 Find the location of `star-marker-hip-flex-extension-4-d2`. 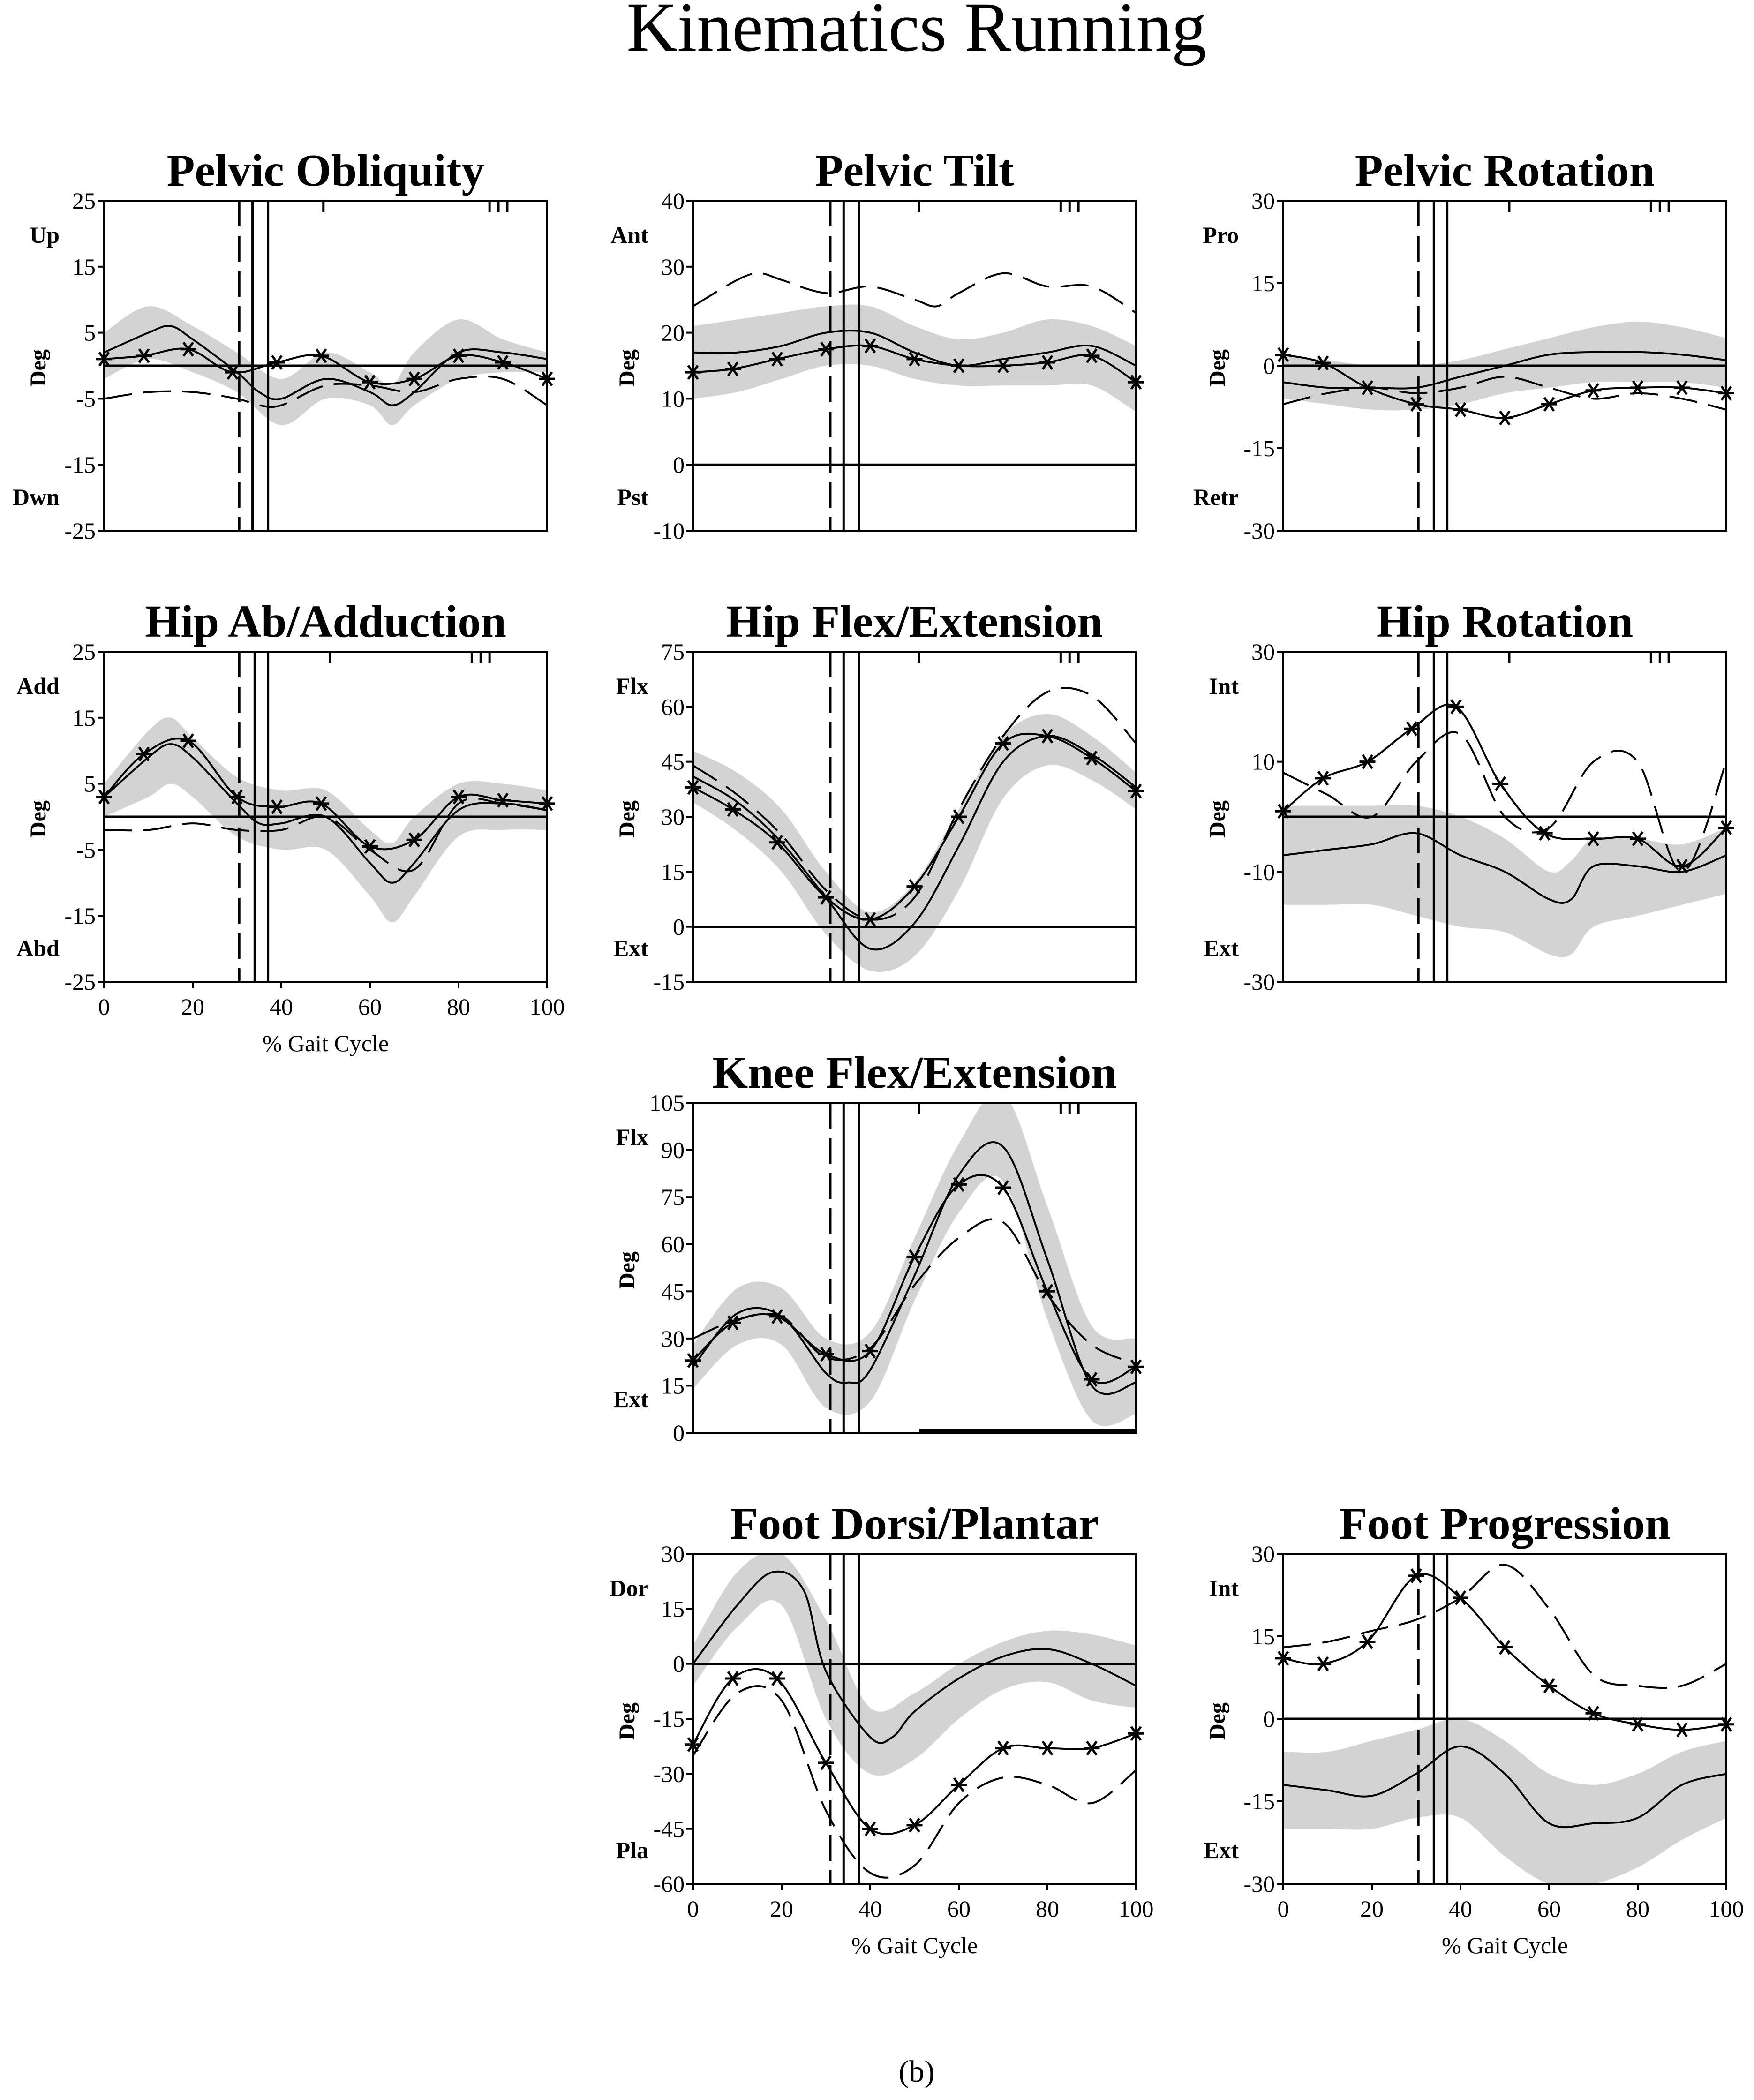

star-marker-hip-flex-extension-4-d2 is located at coordinates (870, 919).